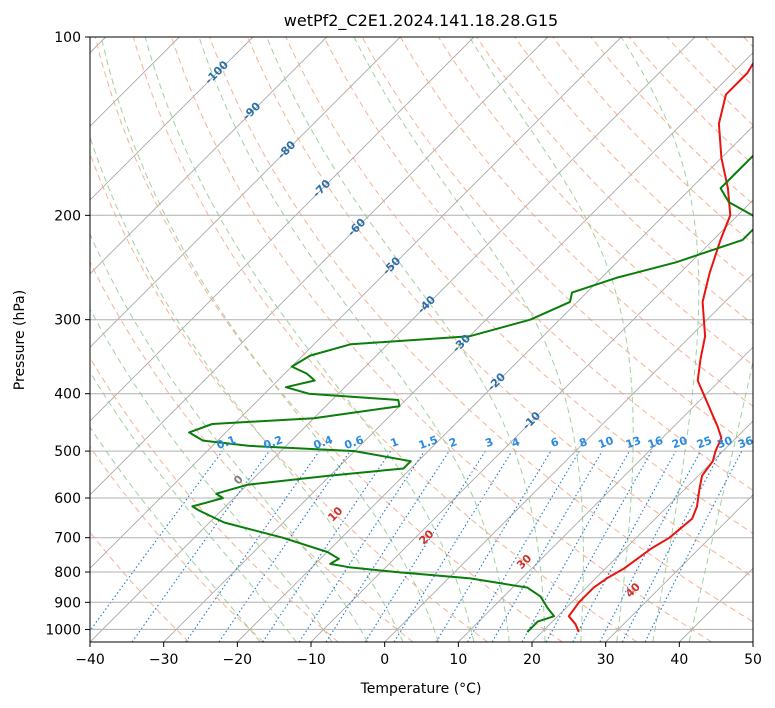 Image resolution: width=775 pixels, height=708 pixels. Describe the element at coordinates (354, 442) in the screenshot. I see `mixing-ratio-label: 0.6` at that location.